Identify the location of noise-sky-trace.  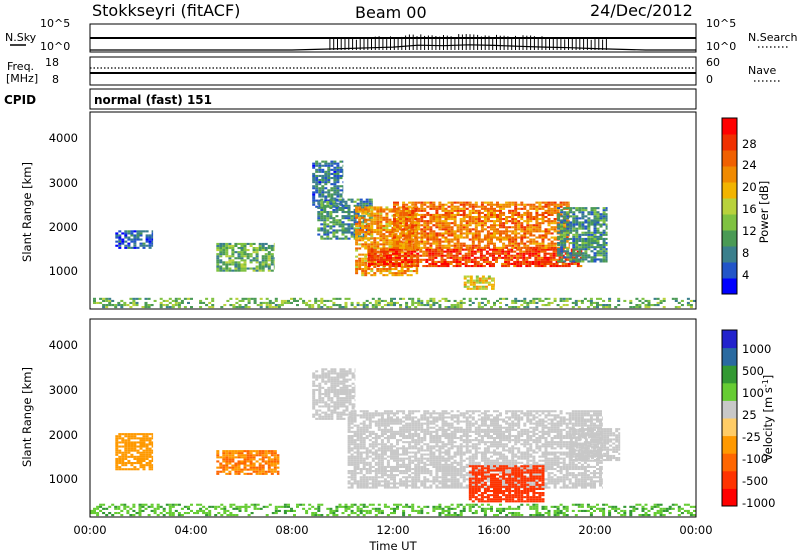
(393, 42).